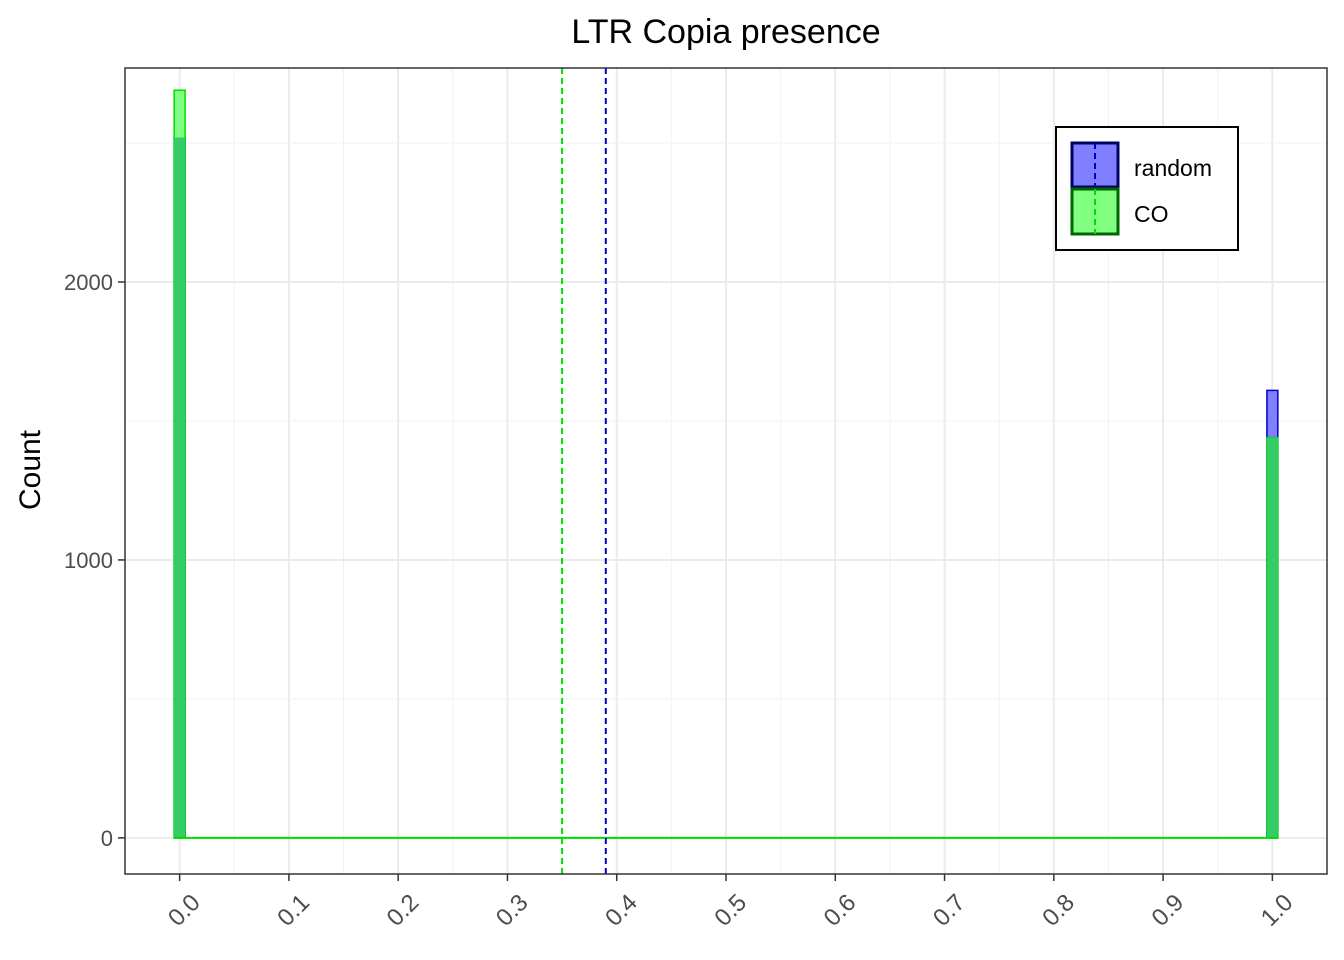 This screenshot has width=1344, height=960. What do you see at coordinates (403, 910) in the screenshot?
I see `x-tick-label: 0.2` at bounding box center [403, 910].